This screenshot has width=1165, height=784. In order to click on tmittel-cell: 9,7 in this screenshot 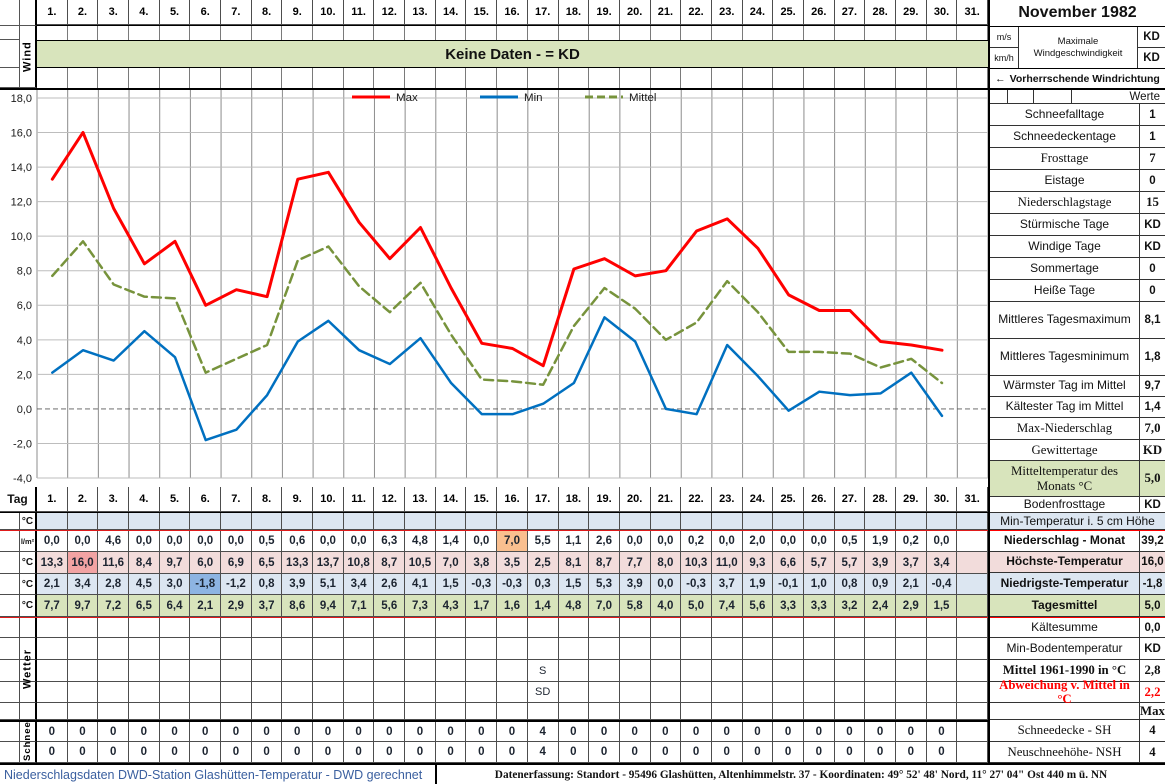, I will do `click(83, 606)`.